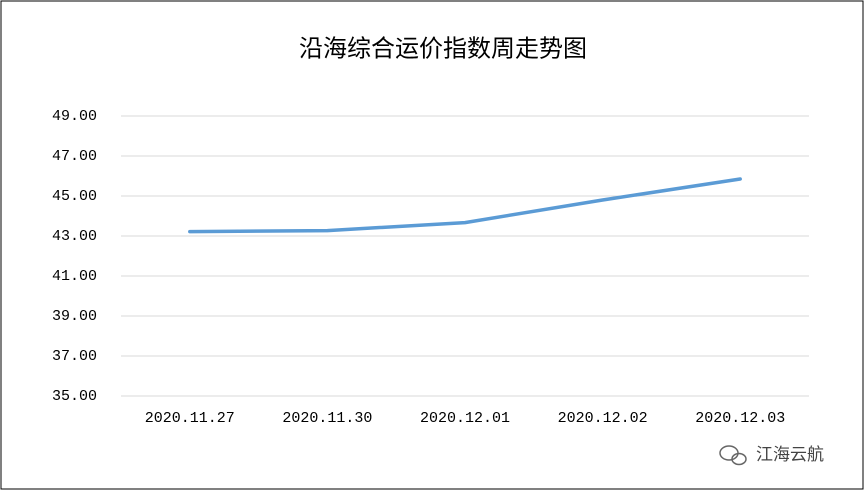  What do you see at coordinates (74, 116) in the screenshot?
I see `y-tick-label: 49.00` at bounding box center [74, 116].